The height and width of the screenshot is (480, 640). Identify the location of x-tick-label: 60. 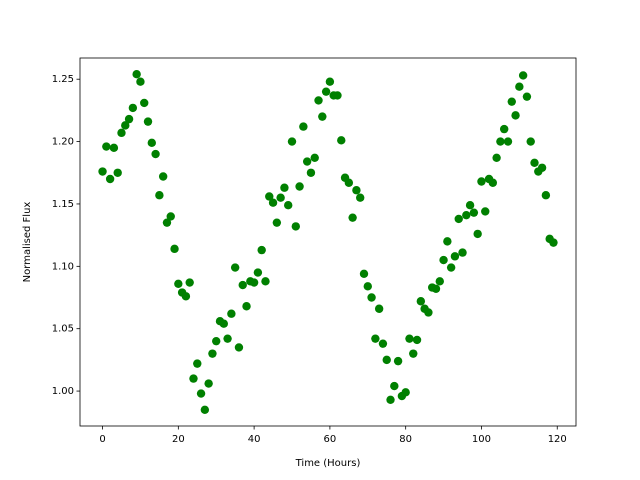
(330, 439).